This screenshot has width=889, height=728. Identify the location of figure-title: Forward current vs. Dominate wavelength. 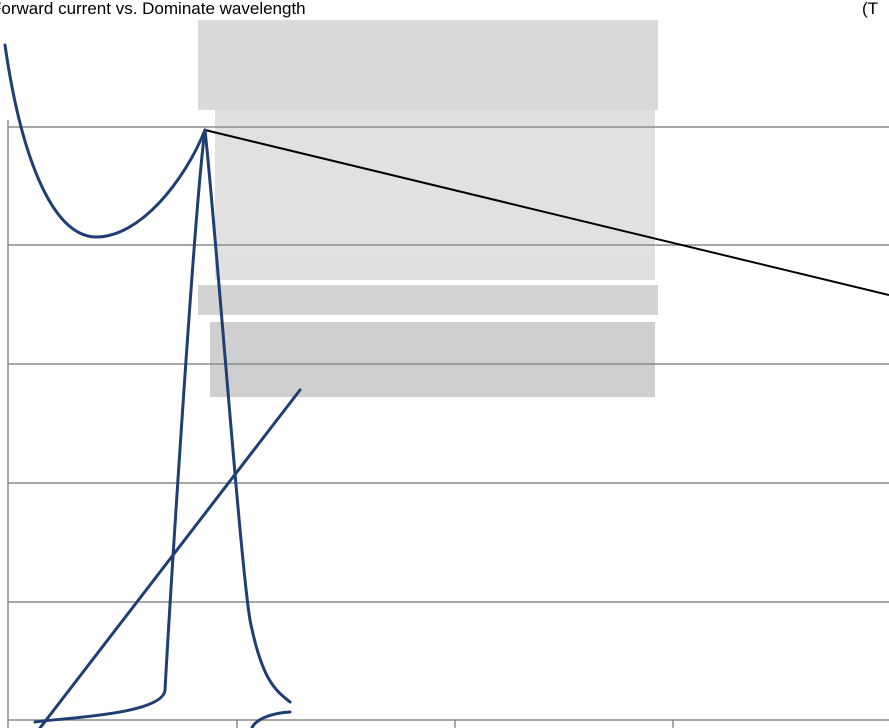
(153, 9).